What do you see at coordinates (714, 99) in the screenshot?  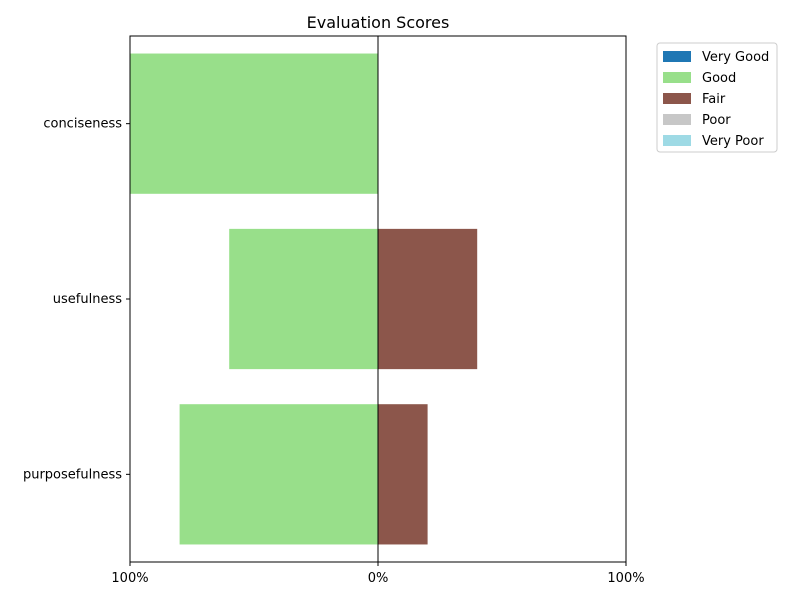 I see `legend-label: Fair` at bounding box center [714, 99].